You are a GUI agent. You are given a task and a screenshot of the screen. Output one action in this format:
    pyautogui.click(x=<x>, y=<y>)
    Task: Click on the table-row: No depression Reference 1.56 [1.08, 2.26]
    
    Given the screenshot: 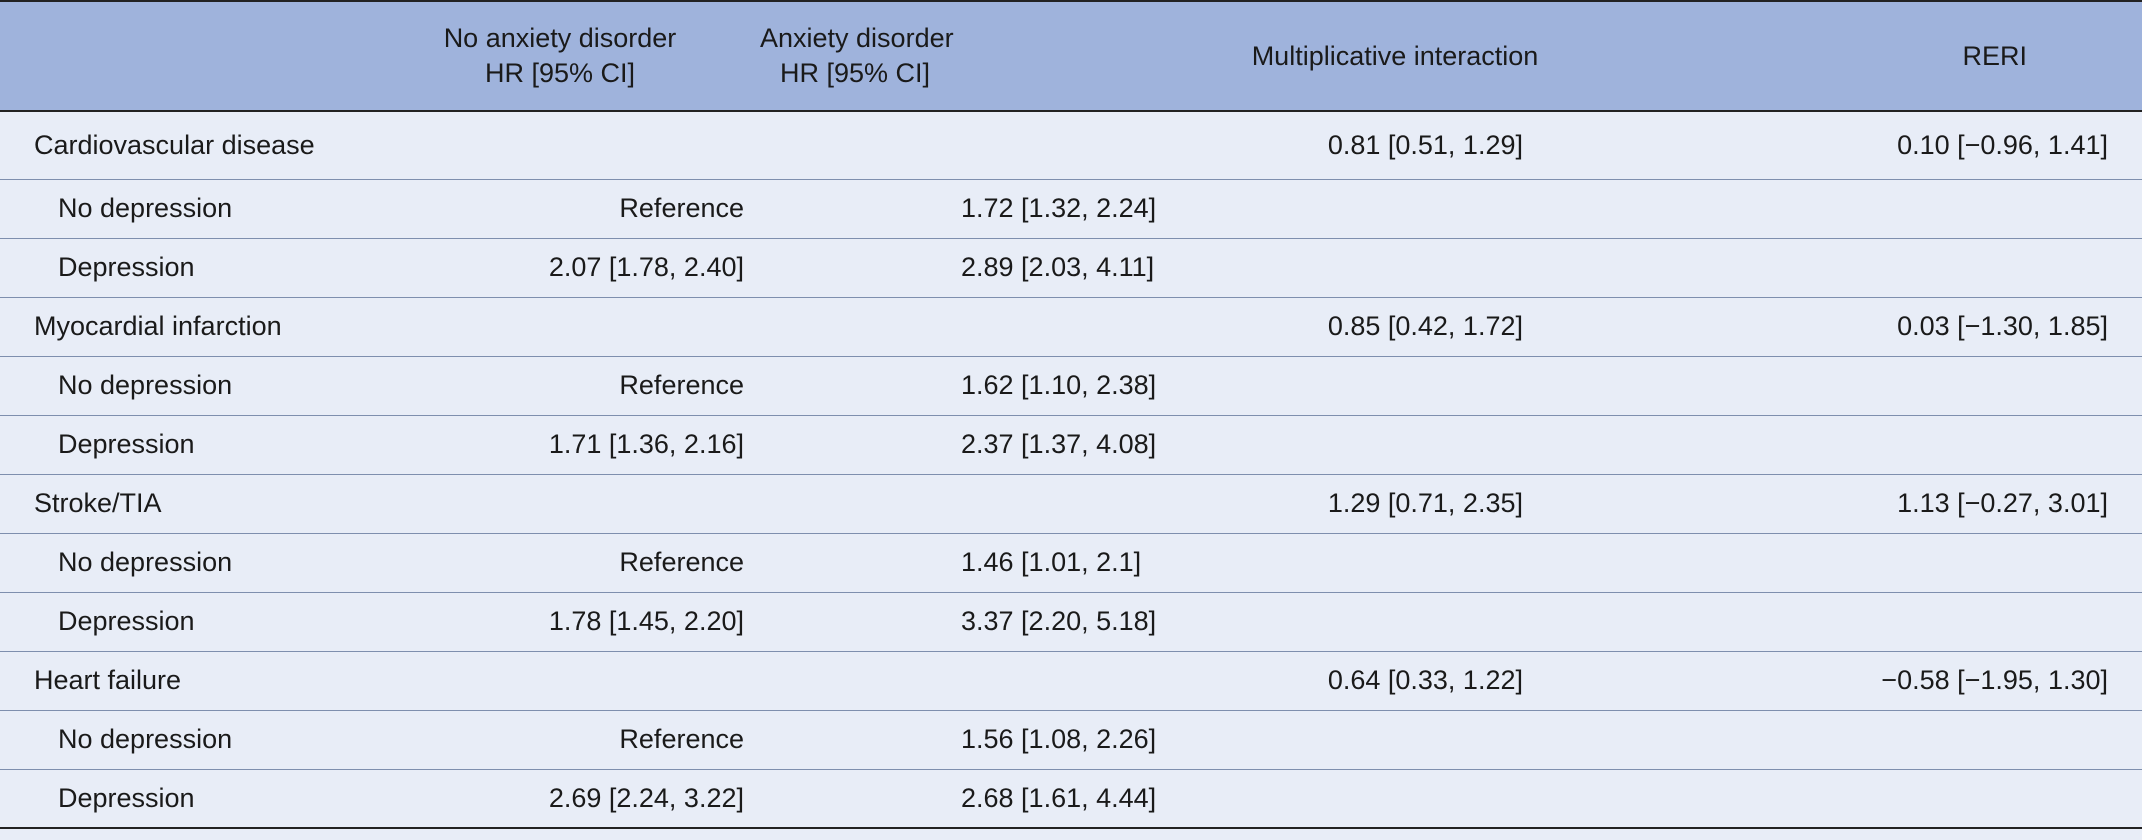 What is the action you would take?
    pyautogui.click(x=1071, y=740)
    